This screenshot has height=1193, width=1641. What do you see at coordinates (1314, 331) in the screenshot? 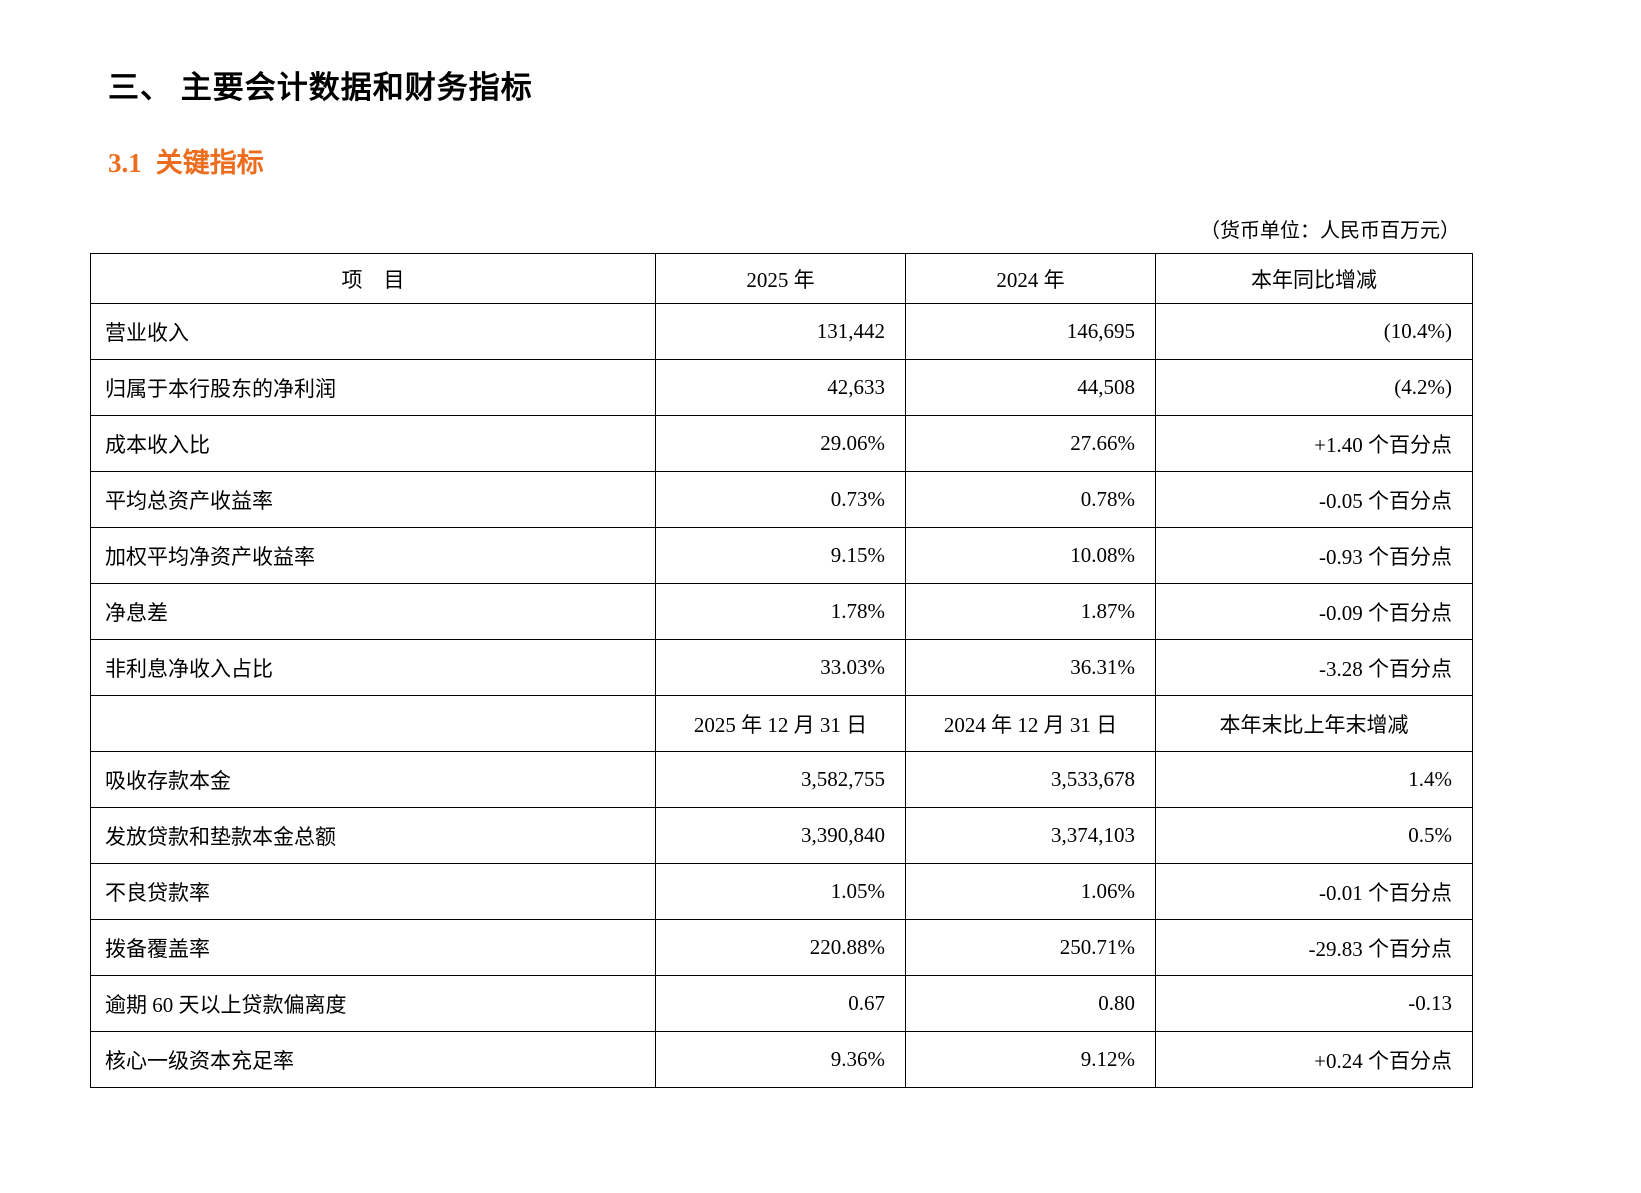
I see `change-cell: (10.4%)` at bounding box center [1314, 331].